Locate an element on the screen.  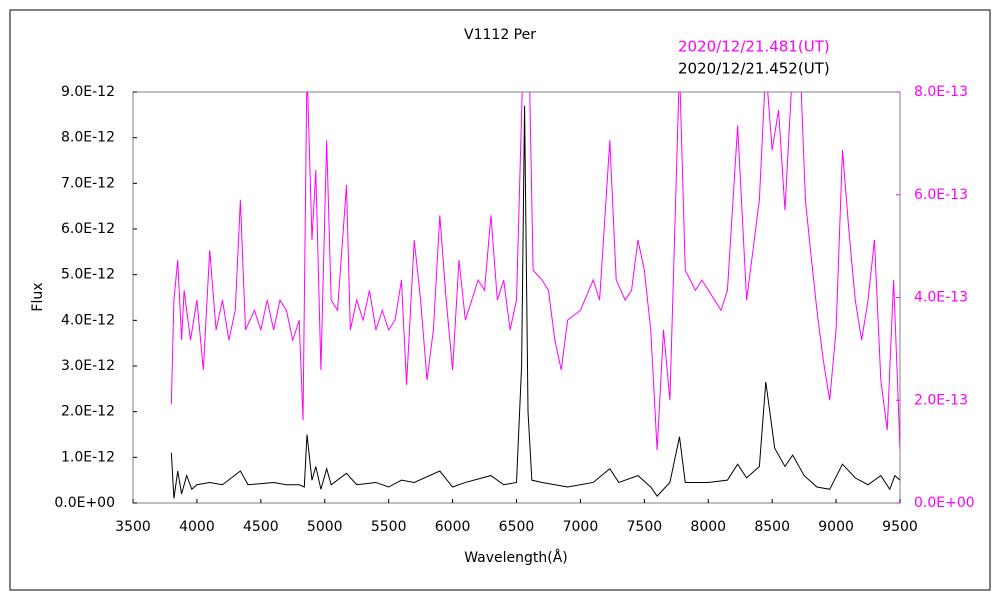
y2-tick-label: 8.0E-13 is located at coordinates (941, 92).